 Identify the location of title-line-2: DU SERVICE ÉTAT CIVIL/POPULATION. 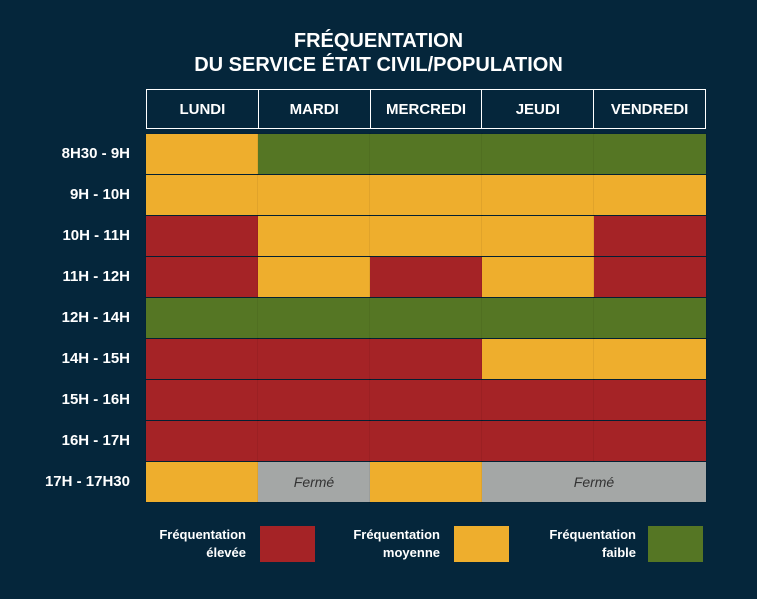
(378, 65).